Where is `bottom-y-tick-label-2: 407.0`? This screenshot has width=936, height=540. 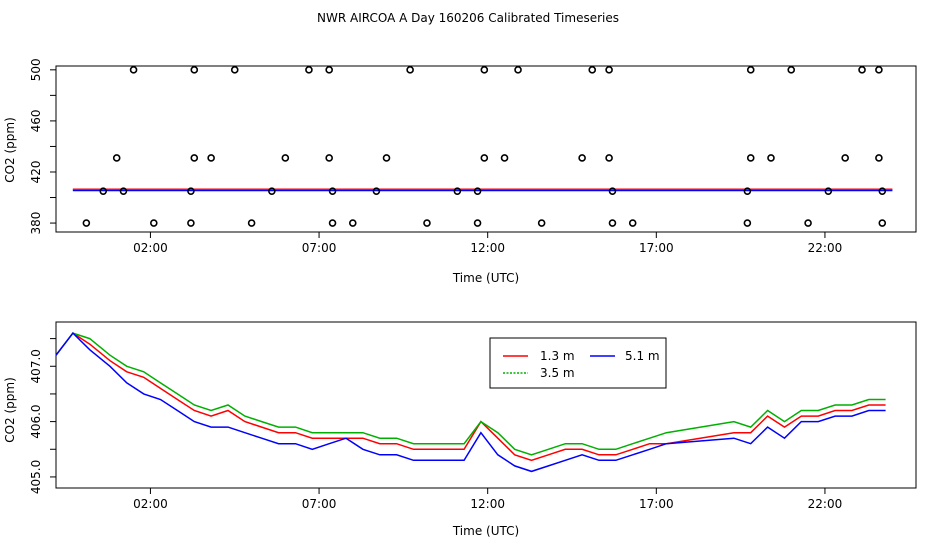
bottom-y-tick-label-2: 407.0 is located at coordinates (36, 366).